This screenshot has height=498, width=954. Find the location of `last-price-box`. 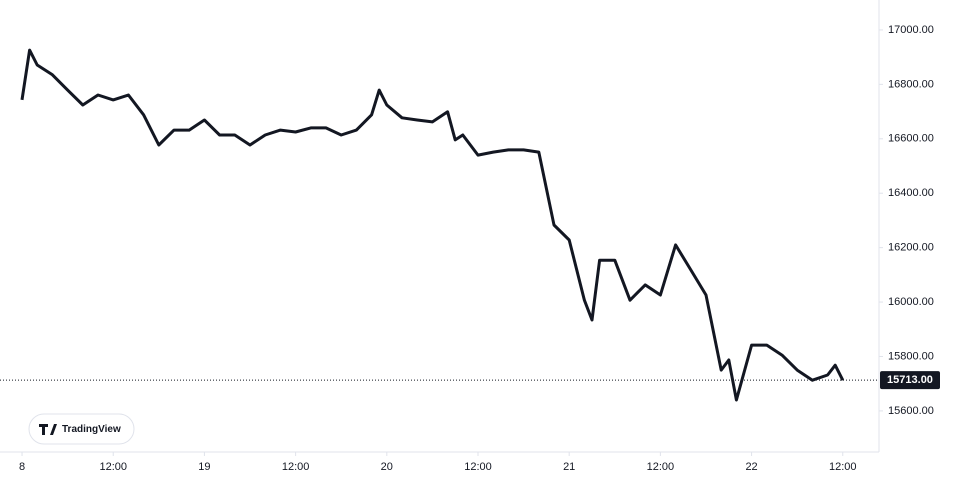

last-price-box is located at coordinates (910, 380).